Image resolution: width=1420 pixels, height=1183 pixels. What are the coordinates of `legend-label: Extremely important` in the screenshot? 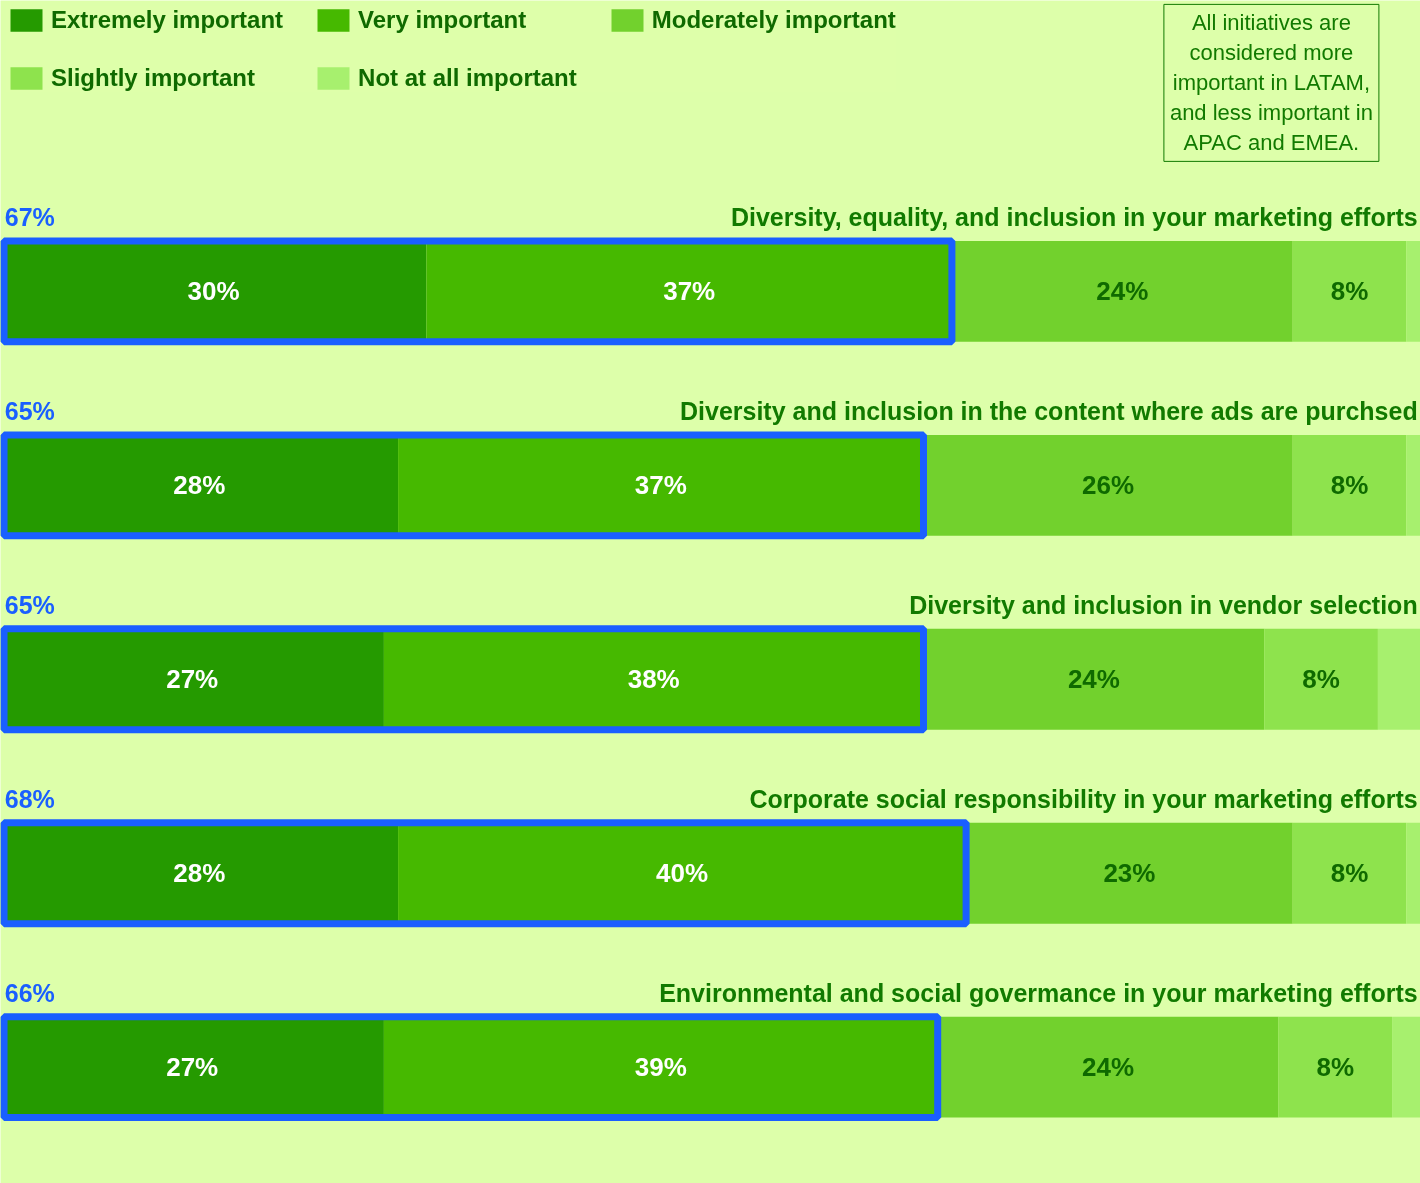 It's located at (167, 20).